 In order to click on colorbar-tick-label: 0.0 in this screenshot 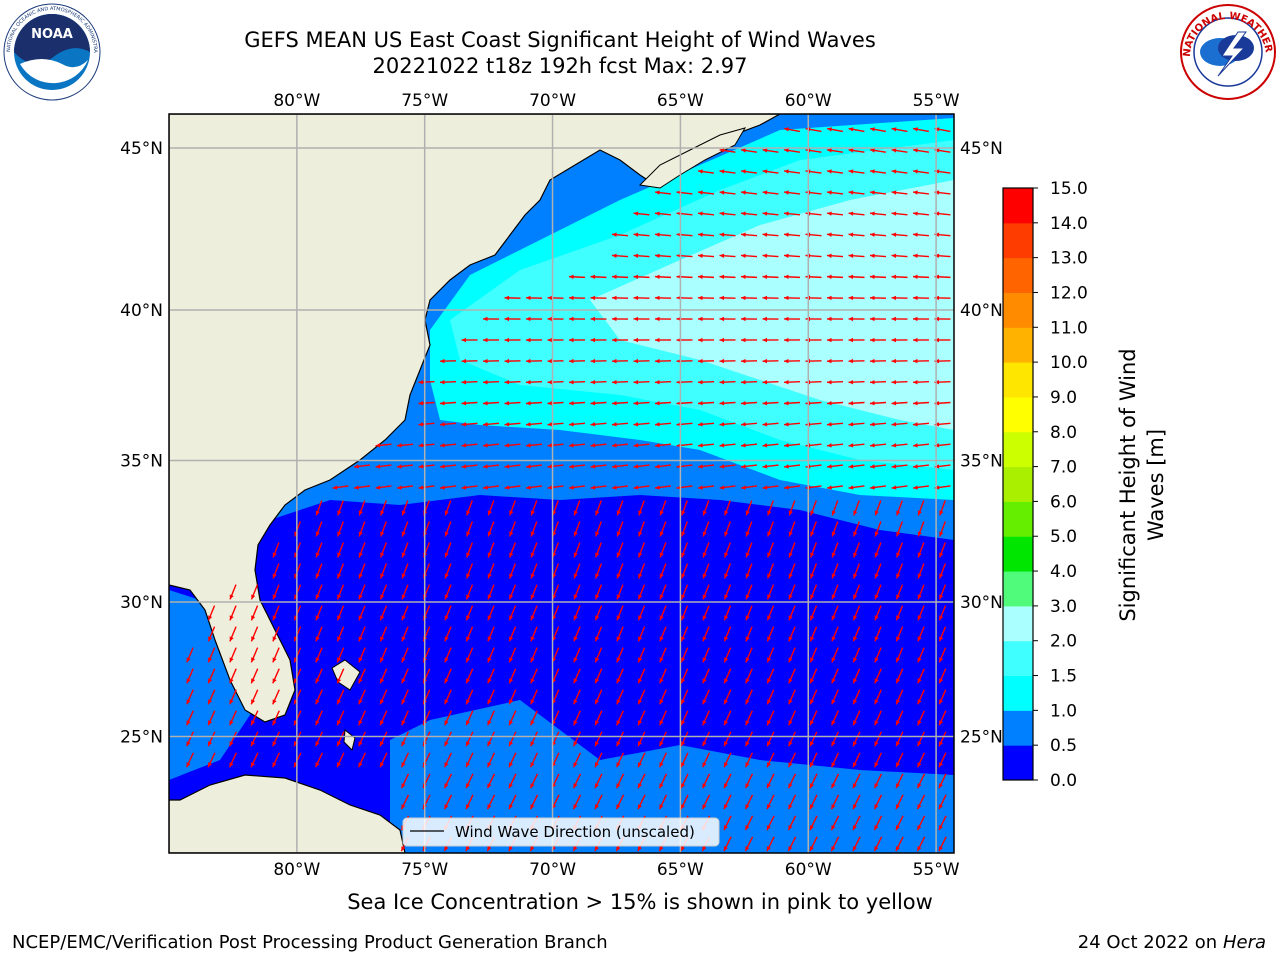, I will do `click(1063, 781)`.